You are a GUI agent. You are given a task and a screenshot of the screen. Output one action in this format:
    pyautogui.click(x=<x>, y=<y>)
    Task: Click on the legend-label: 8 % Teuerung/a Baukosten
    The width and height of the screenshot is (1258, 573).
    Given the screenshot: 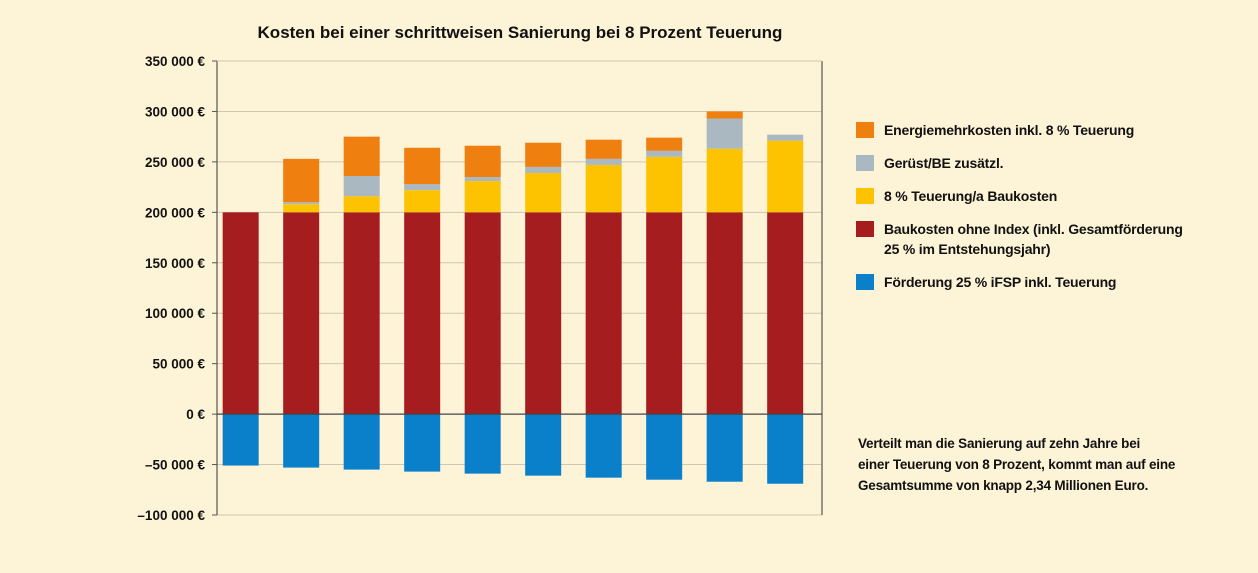 What is the action you would take?
    pyautogui.click(x=970, y=196)
    